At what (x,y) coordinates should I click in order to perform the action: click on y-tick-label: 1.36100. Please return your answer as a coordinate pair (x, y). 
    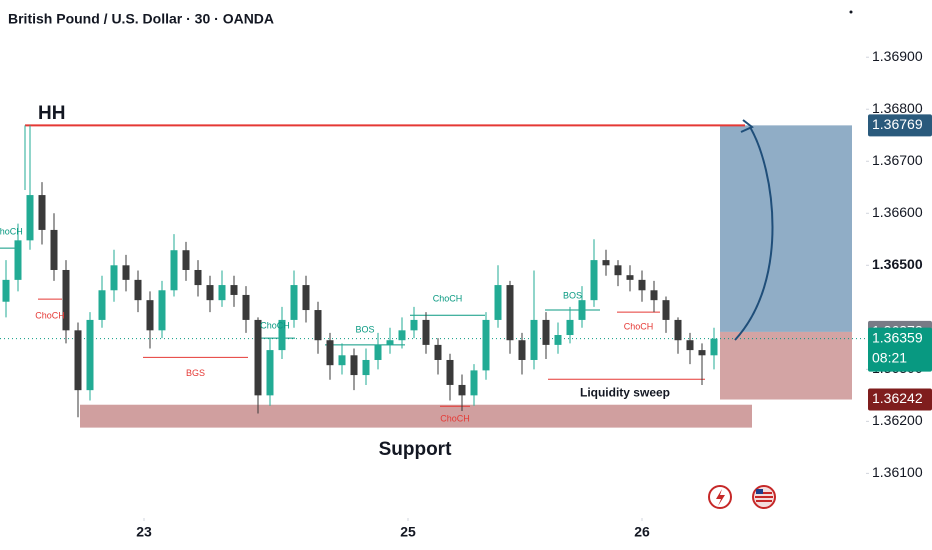
    Looking at the image, I should click on (897, 472).